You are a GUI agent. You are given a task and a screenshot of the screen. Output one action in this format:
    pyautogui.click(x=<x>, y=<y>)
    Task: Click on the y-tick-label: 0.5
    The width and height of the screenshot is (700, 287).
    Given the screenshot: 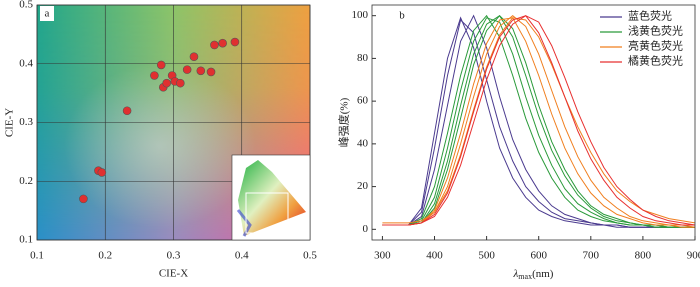 What is the action you would take?
    pyautogui.click(x=26, y=5)
    